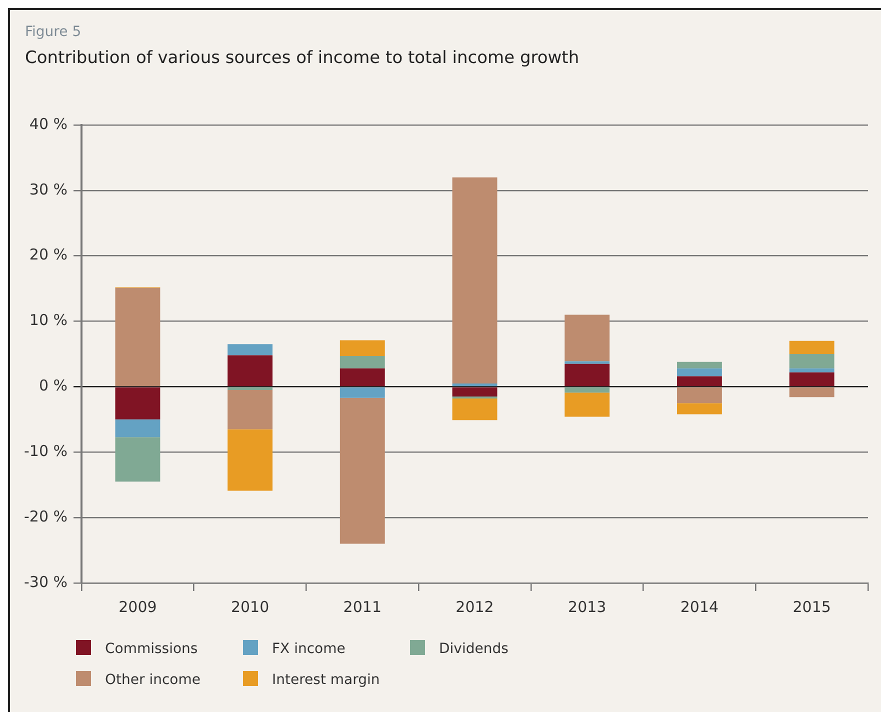 The image size is (881, 712). I want to click on x-tick-label: 2009, so click(137, 607).